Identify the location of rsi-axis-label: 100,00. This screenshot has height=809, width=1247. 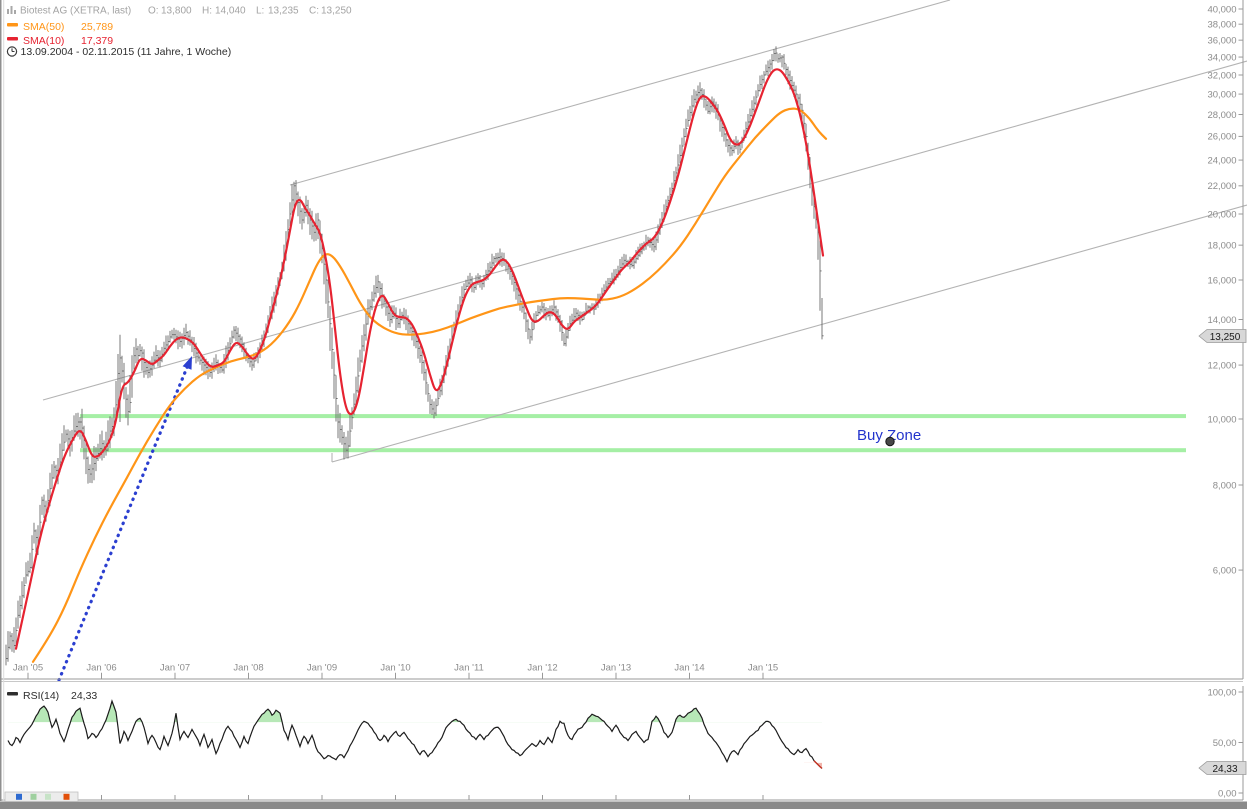
(1221, 692).